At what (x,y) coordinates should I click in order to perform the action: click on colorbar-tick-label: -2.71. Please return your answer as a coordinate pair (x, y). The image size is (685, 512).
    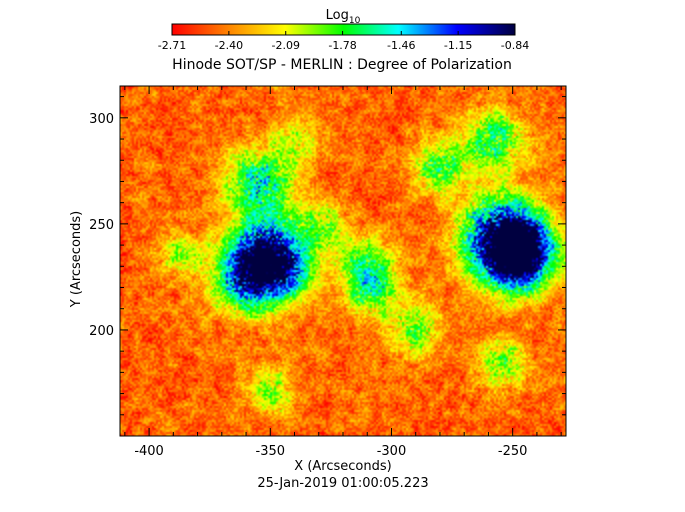
    Looking at the image, I should click on (172, 45).